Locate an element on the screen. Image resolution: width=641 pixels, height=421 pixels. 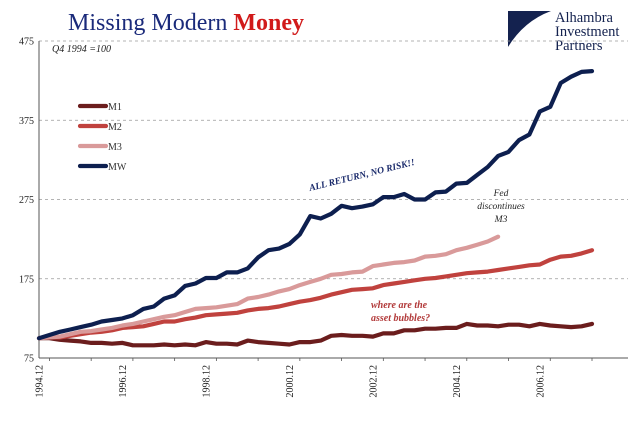
chart-subtitle: Q4 1994 =100 is located at coordinates (81, 49).